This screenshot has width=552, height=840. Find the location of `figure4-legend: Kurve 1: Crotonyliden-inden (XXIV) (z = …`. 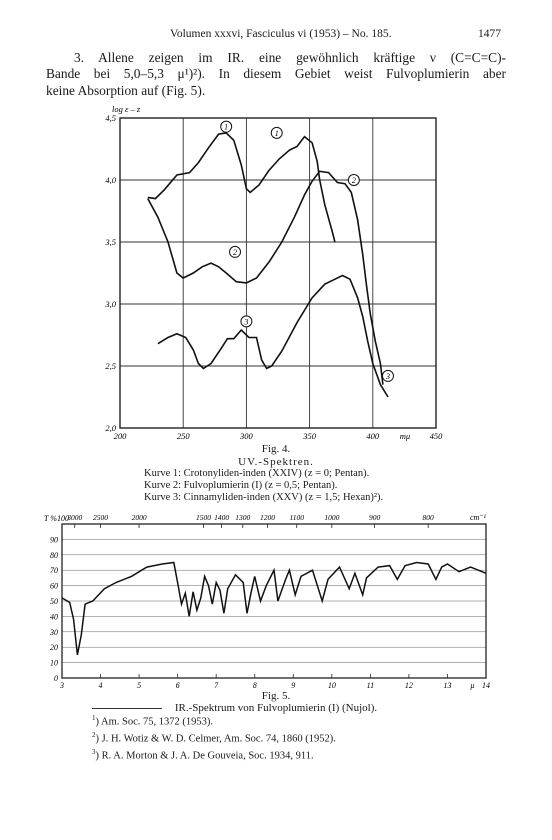

figure4-legend: Kurve 1: Crotonyliden-inden (XXIV) (z = … is located at coordinates (263, 486).